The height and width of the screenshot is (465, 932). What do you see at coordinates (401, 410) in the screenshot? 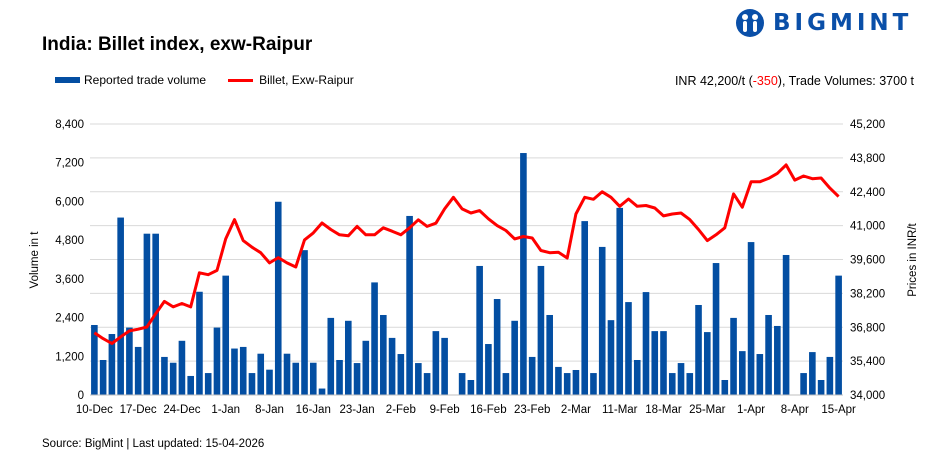
I see `x-axis-tick-label: 2-Feb` at bounding box center [401, 410].